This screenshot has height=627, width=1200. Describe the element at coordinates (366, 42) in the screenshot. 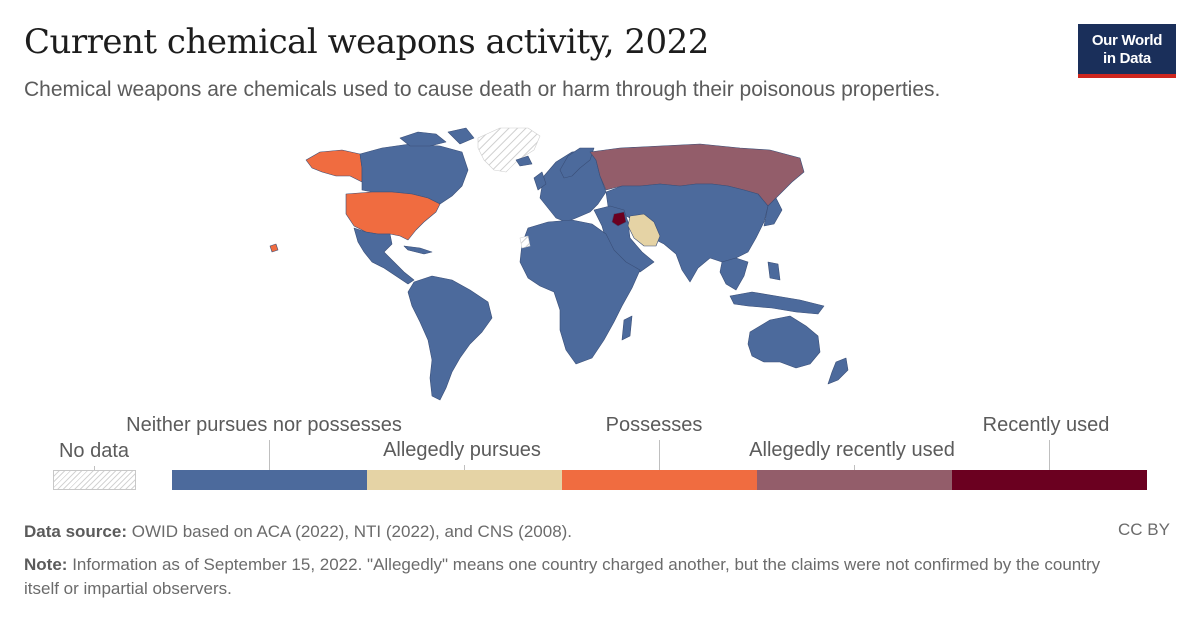

I see `chart-title: Current chemical weapons activity, 2022` at that location.